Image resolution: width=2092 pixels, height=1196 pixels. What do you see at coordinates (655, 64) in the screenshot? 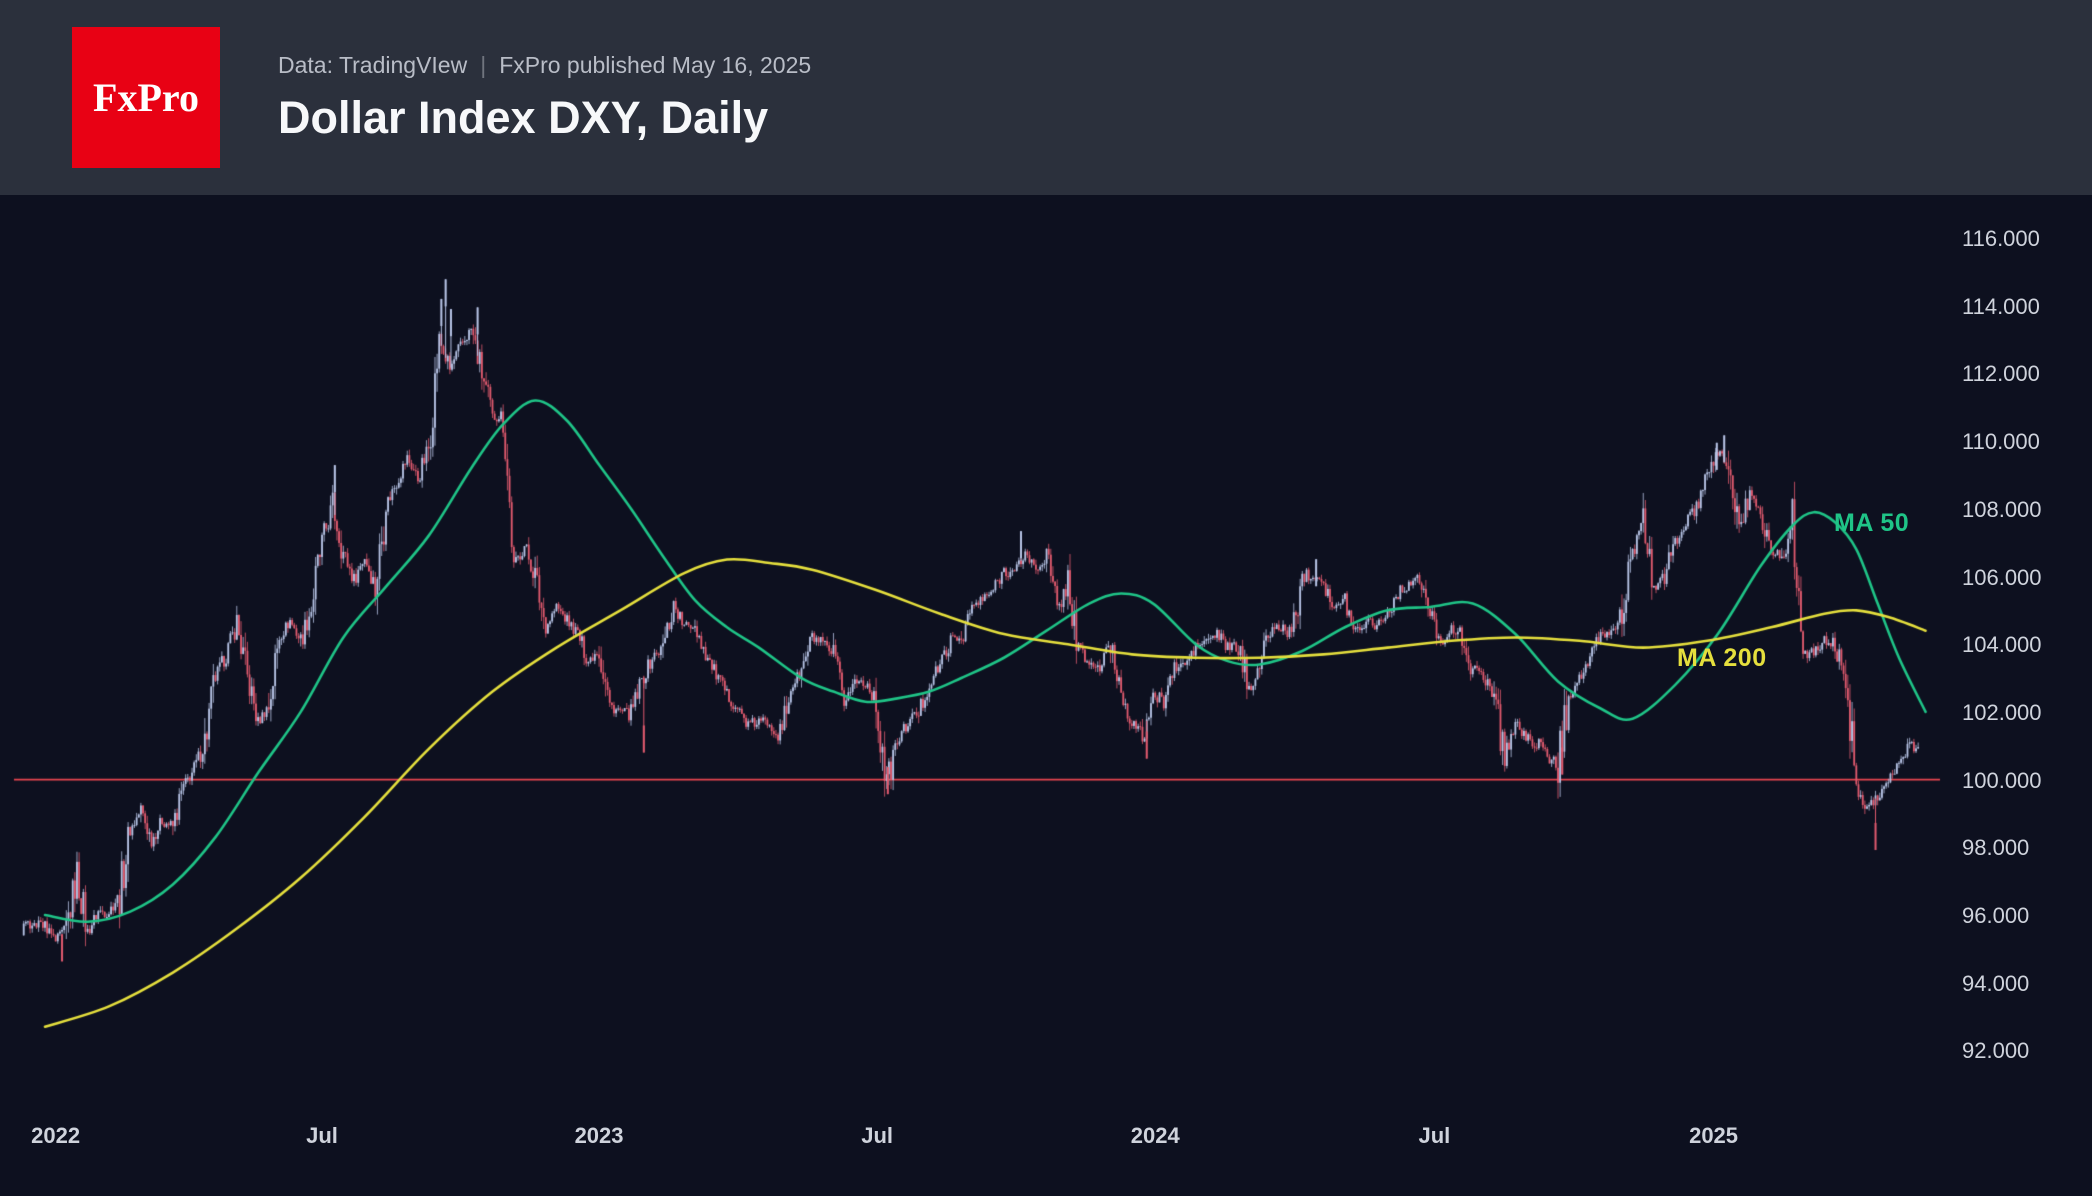
I see `published-text: FxPro published May 16, 2025` at bounding box center [655, 64].